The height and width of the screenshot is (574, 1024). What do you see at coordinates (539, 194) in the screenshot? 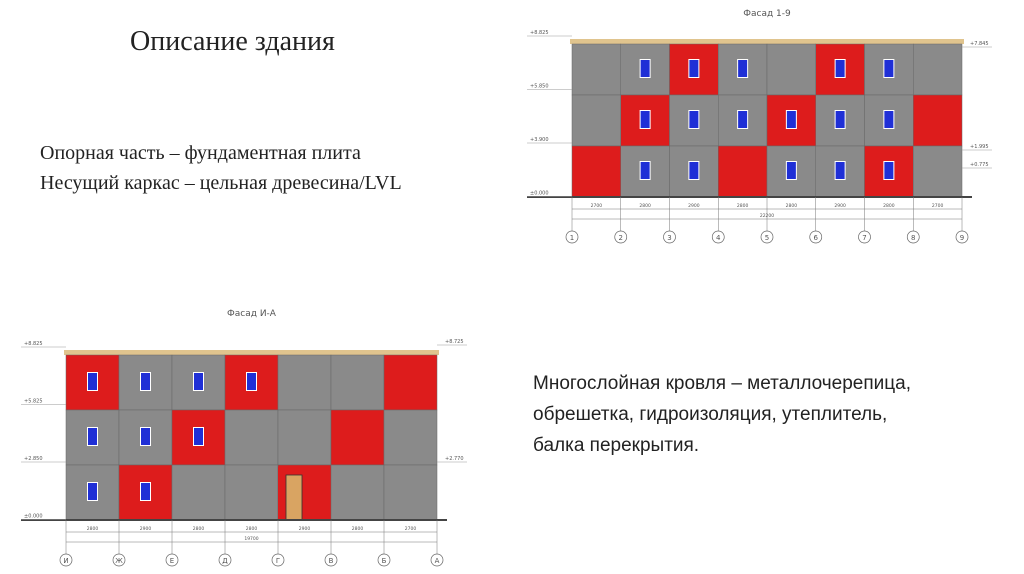
I see `level-label: ±0.000` at bounding box center [539, 194].